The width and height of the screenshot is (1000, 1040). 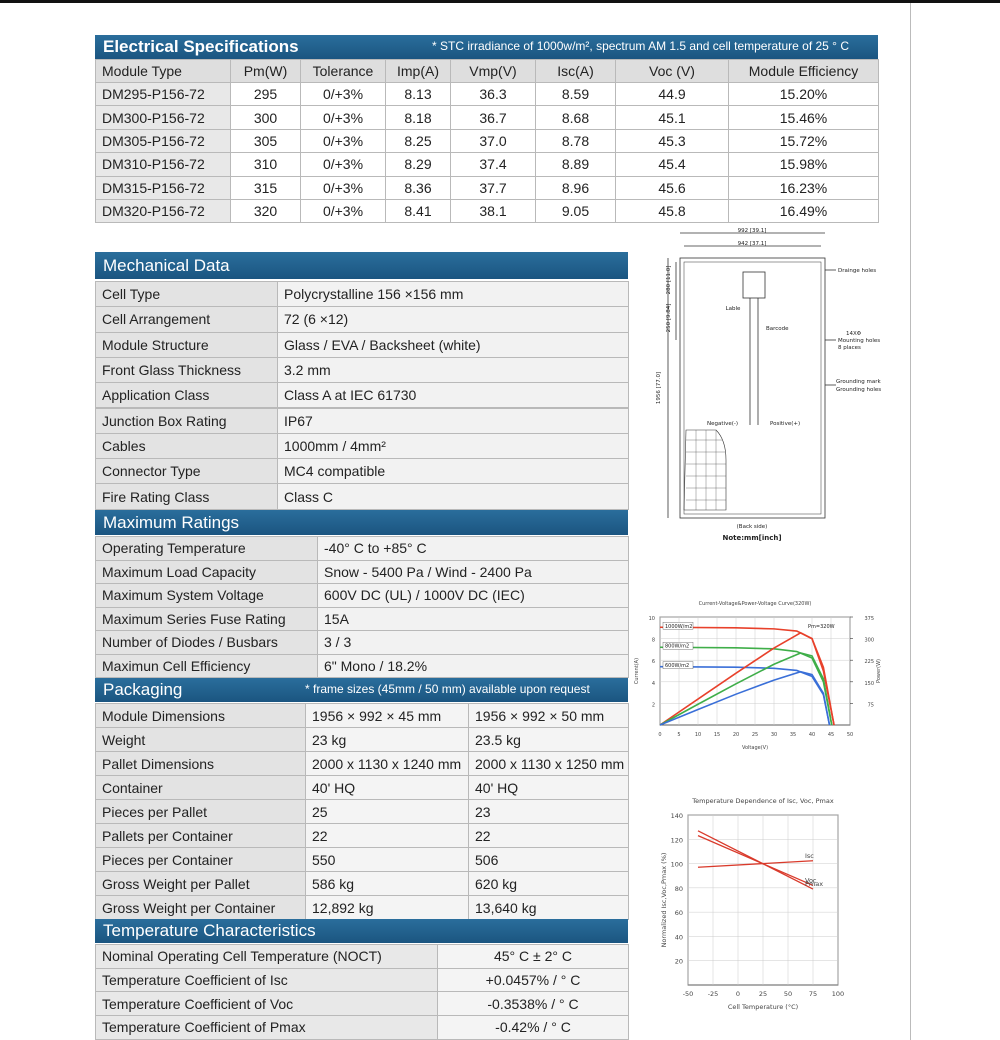 What do you see at coordinates (493, 94) in the screenshot?
I see `table-cell: 36.3` at bounding box center [493, 94].